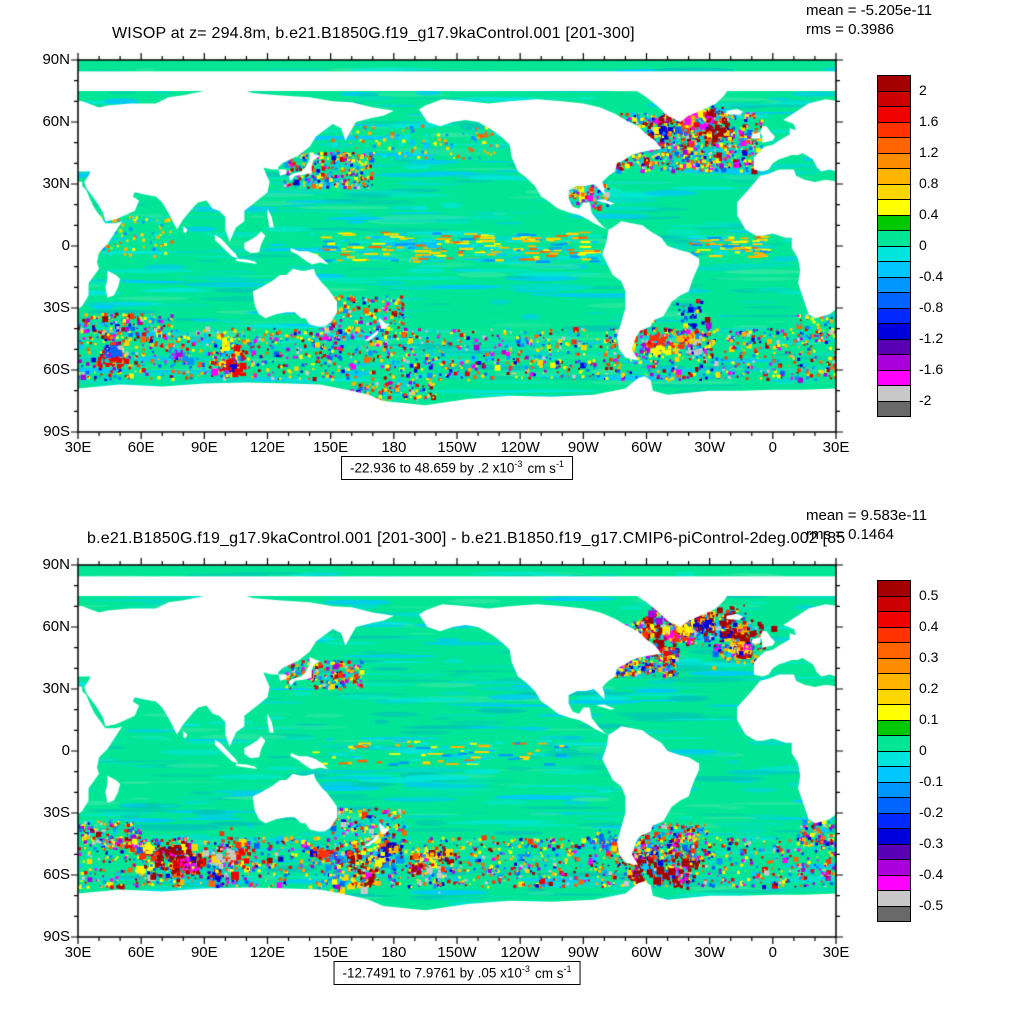 The width and height of the screenshot is (1024, 1024). What do you see at coordinates (929, 657) in the screenshot?
I see `colorbar-tick-label: 0.3` at bounding box center [929, 657].